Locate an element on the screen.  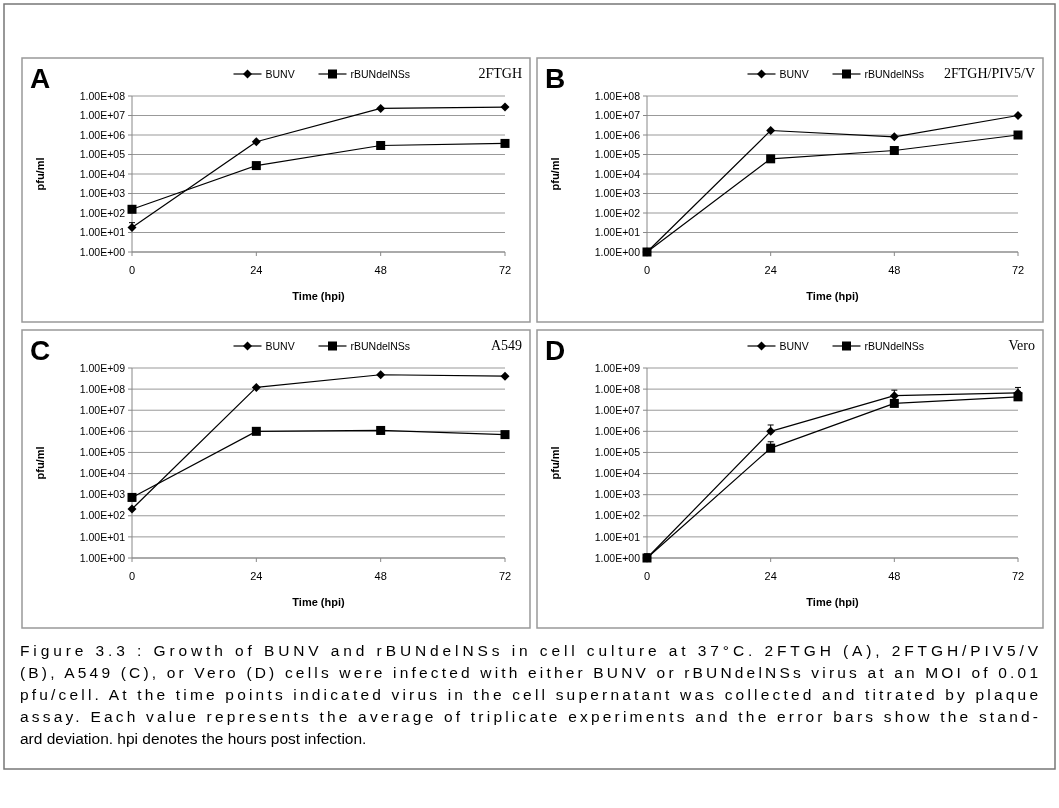
chart-title: 2FTGH is located at coordinates (500, 73).